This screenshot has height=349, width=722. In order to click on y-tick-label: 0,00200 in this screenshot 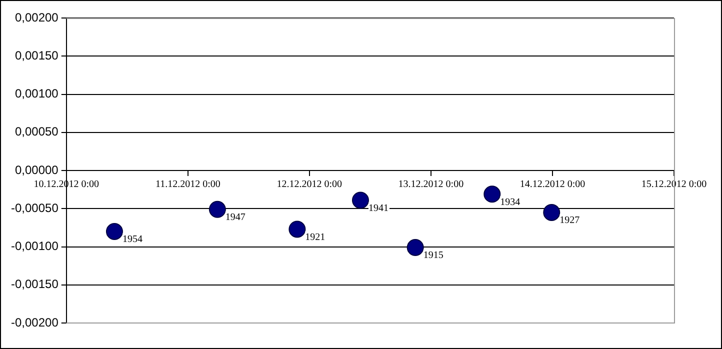, I will do `click(36, 17)`.